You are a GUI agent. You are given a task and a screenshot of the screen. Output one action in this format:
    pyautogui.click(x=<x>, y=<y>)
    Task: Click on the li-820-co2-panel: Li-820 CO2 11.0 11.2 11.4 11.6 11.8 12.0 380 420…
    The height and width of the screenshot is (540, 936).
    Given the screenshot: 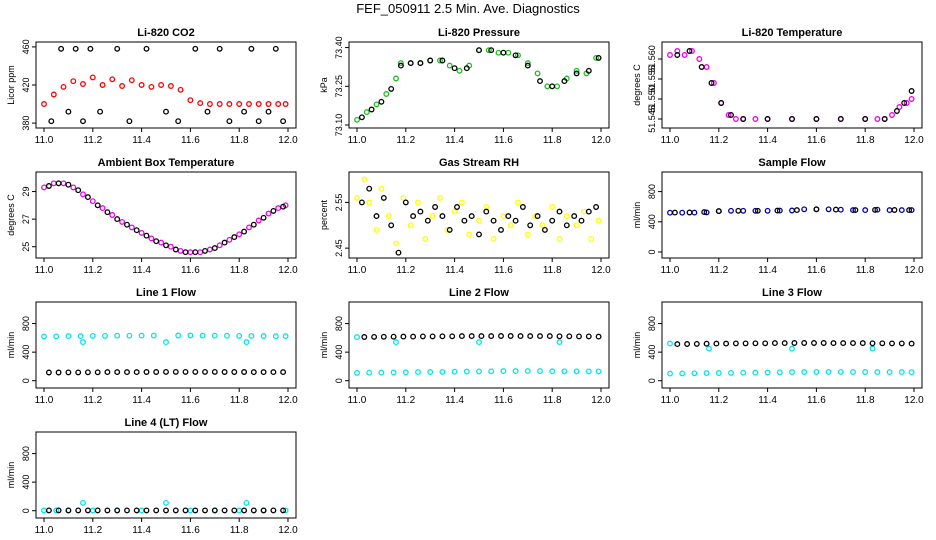 What is the action you would take?
    pyautogui.click(x=152, y=86)
    